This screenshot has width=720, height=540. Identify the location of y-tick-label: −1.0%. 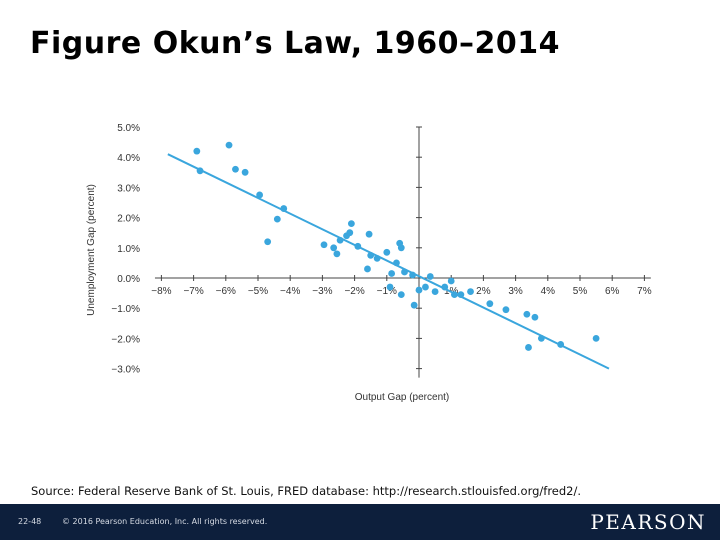
(125, 309).